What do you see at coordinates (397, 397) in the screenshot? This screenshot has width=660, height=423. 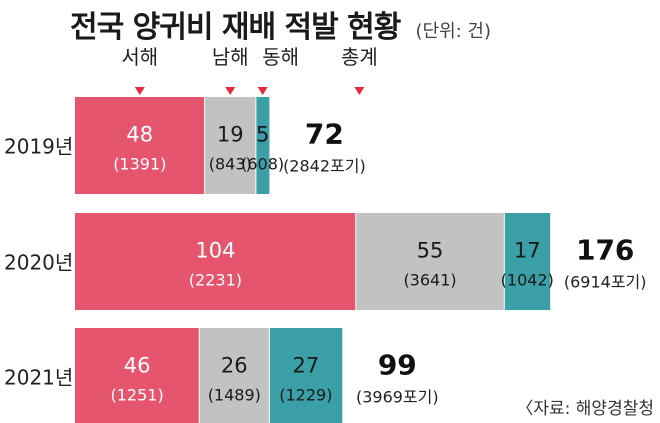 I see `total-sub-2: (3969포기)` at bounding box center [397, 397].